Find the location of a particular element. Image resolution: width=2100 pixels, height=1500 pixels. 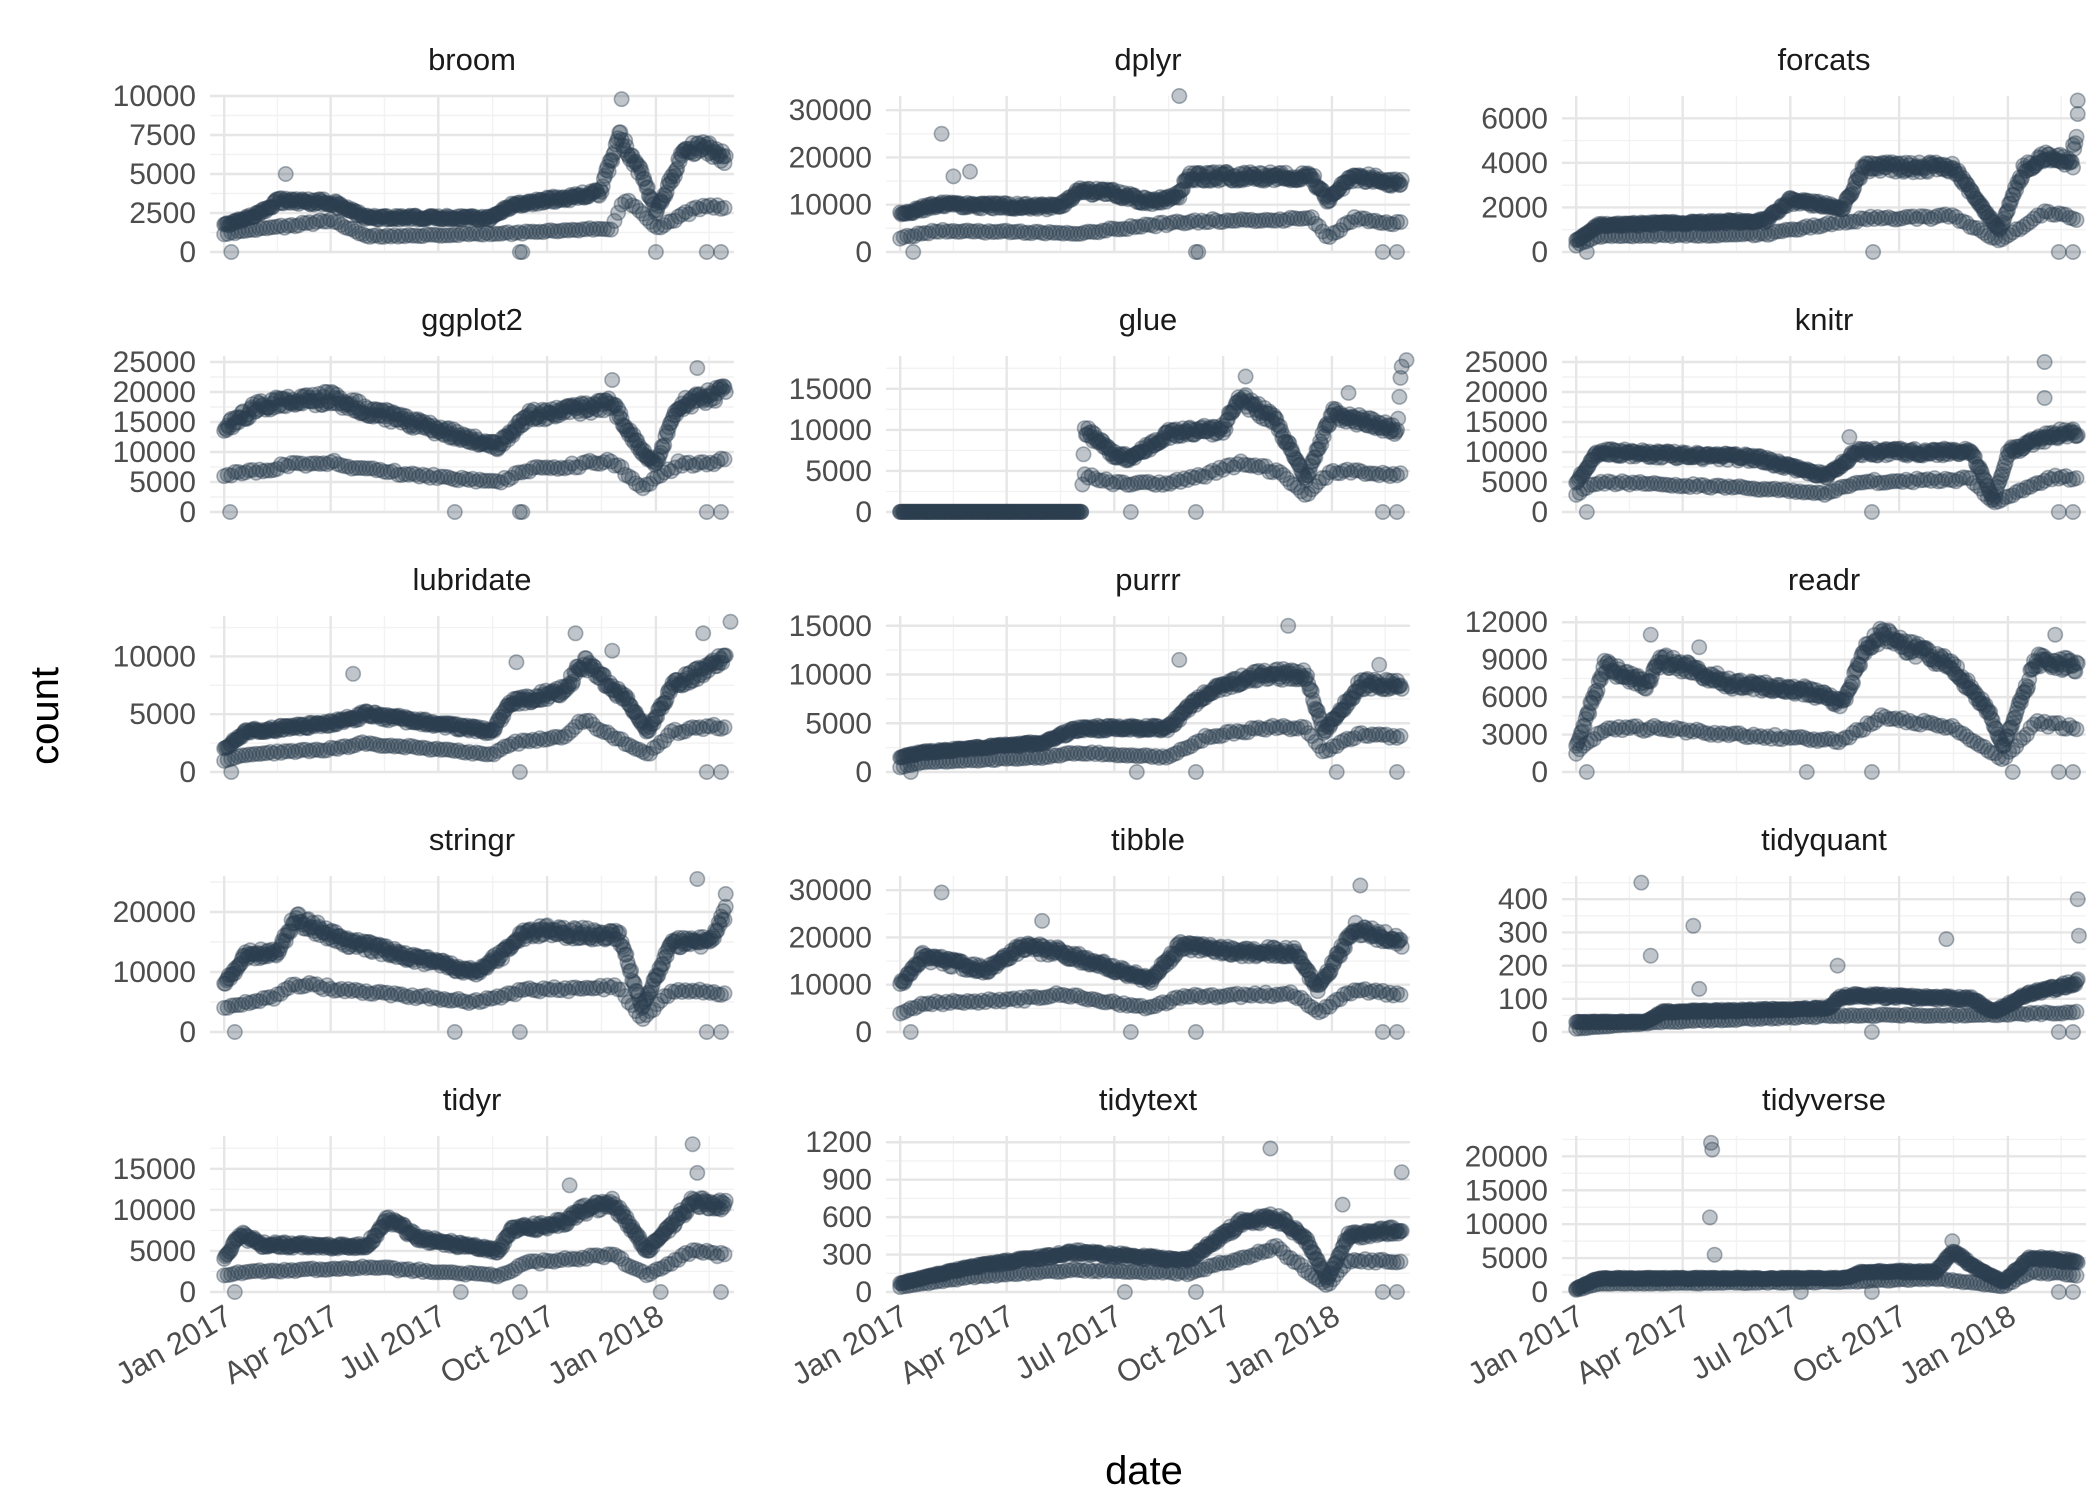

y-tick-label: 7500 is located at coordinates (162, 135).